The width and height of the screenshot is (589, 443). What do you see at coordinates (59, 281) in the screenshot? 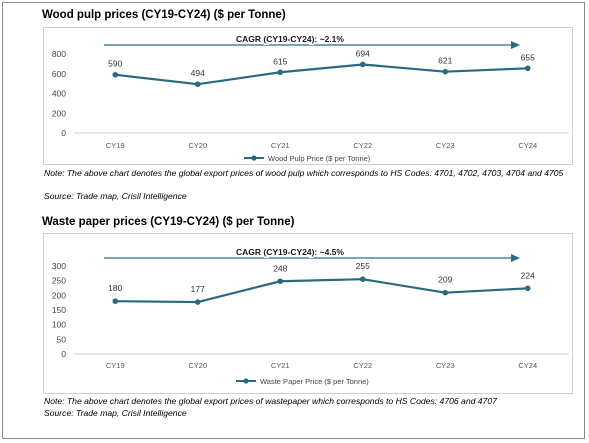
I see `y-tick-label: 250` at bounding box center [59, 281].